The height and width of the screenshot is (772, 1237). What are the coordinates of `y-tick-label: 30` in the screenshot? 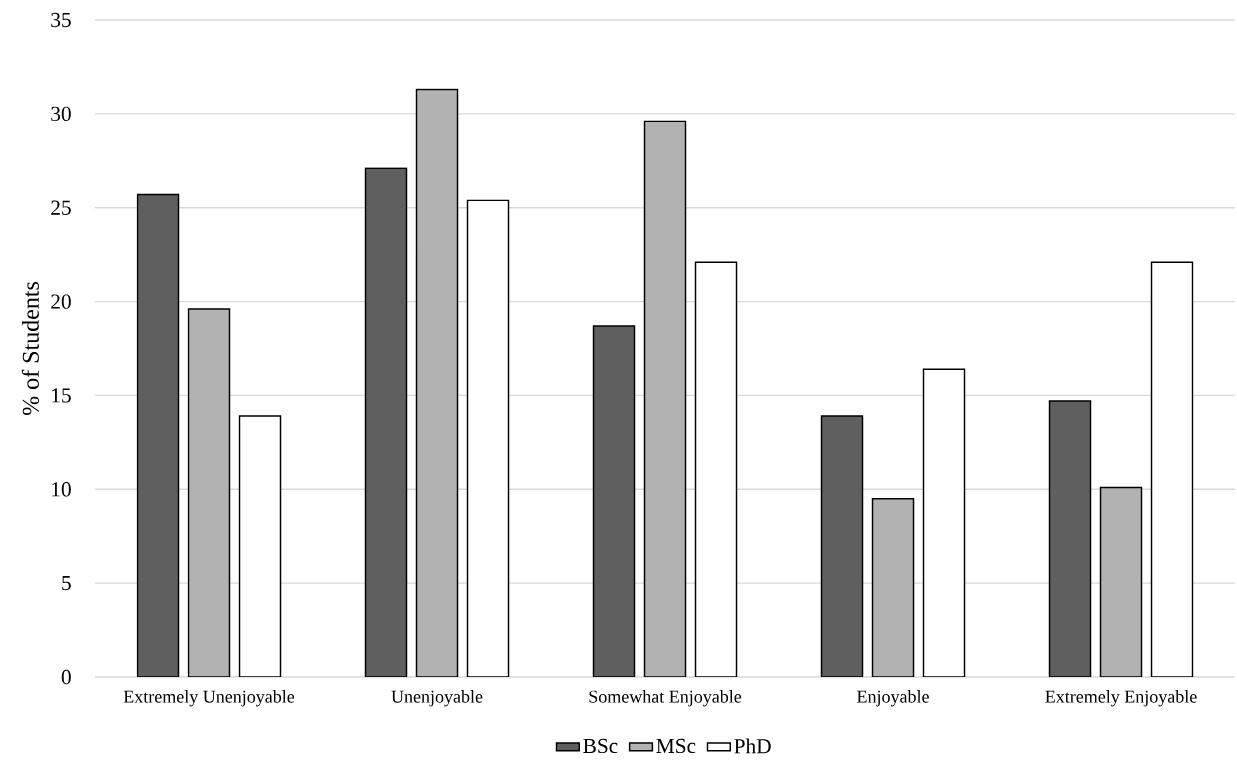 It's located at (61, 114).